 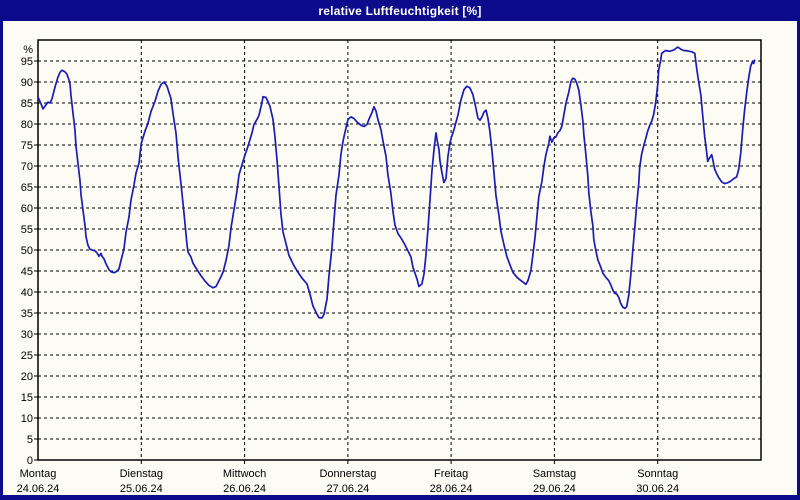 I want to click on x-day-label: Donnerstag, so click(x=347, y=474).